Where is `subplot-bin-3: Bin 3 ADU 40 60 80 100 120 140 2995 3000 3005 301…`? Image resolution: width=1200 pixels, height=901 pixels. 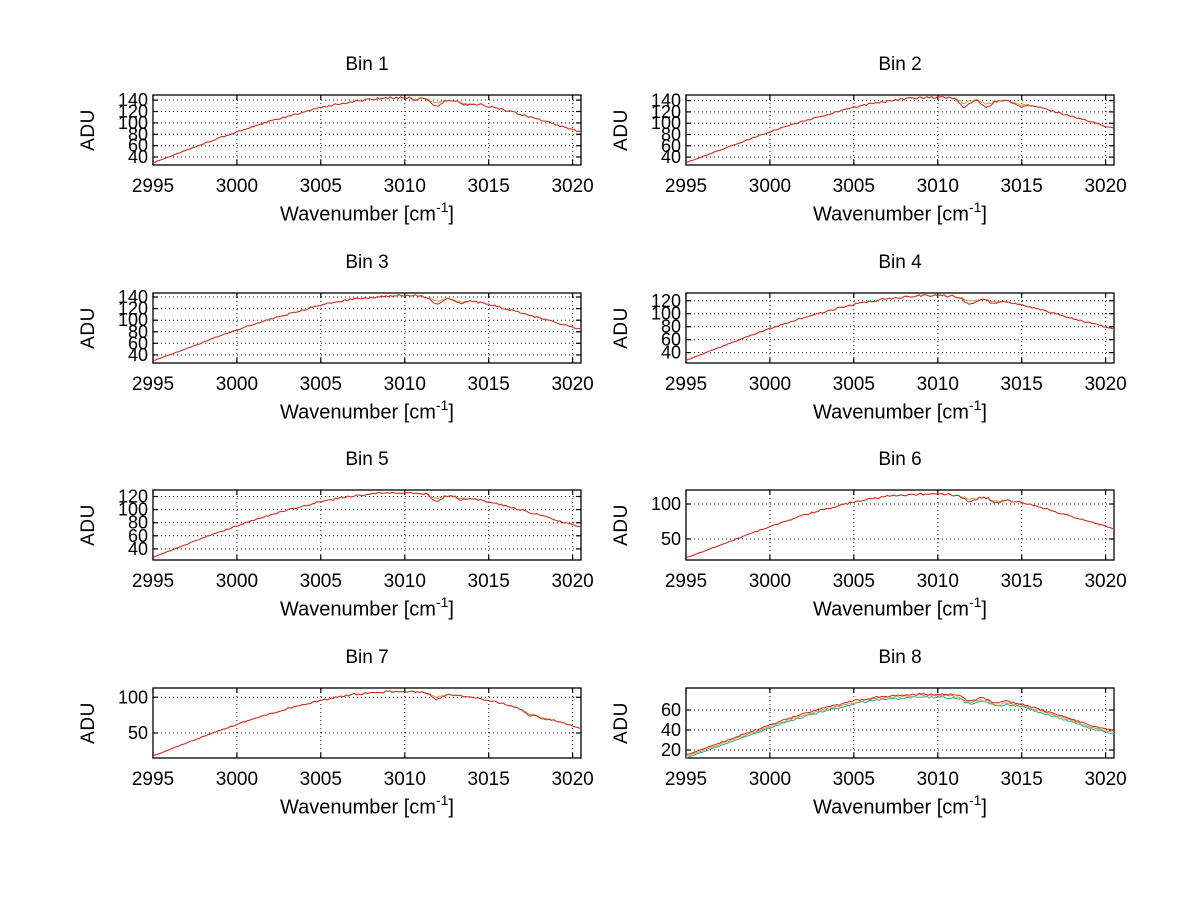
subplot-bin-3: Bin 3 ADU 40 60 80 100 120 140 2995 3000 3005 301… is located at coordinates (340, 346).